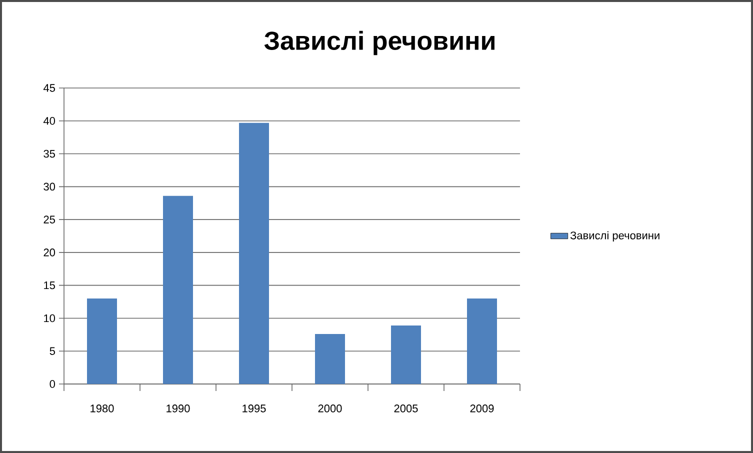 The image size is (753, 453). Describe the element at coordinates (330, 408) in the screenshot. I see `x-tick-label: 2000` at that location.